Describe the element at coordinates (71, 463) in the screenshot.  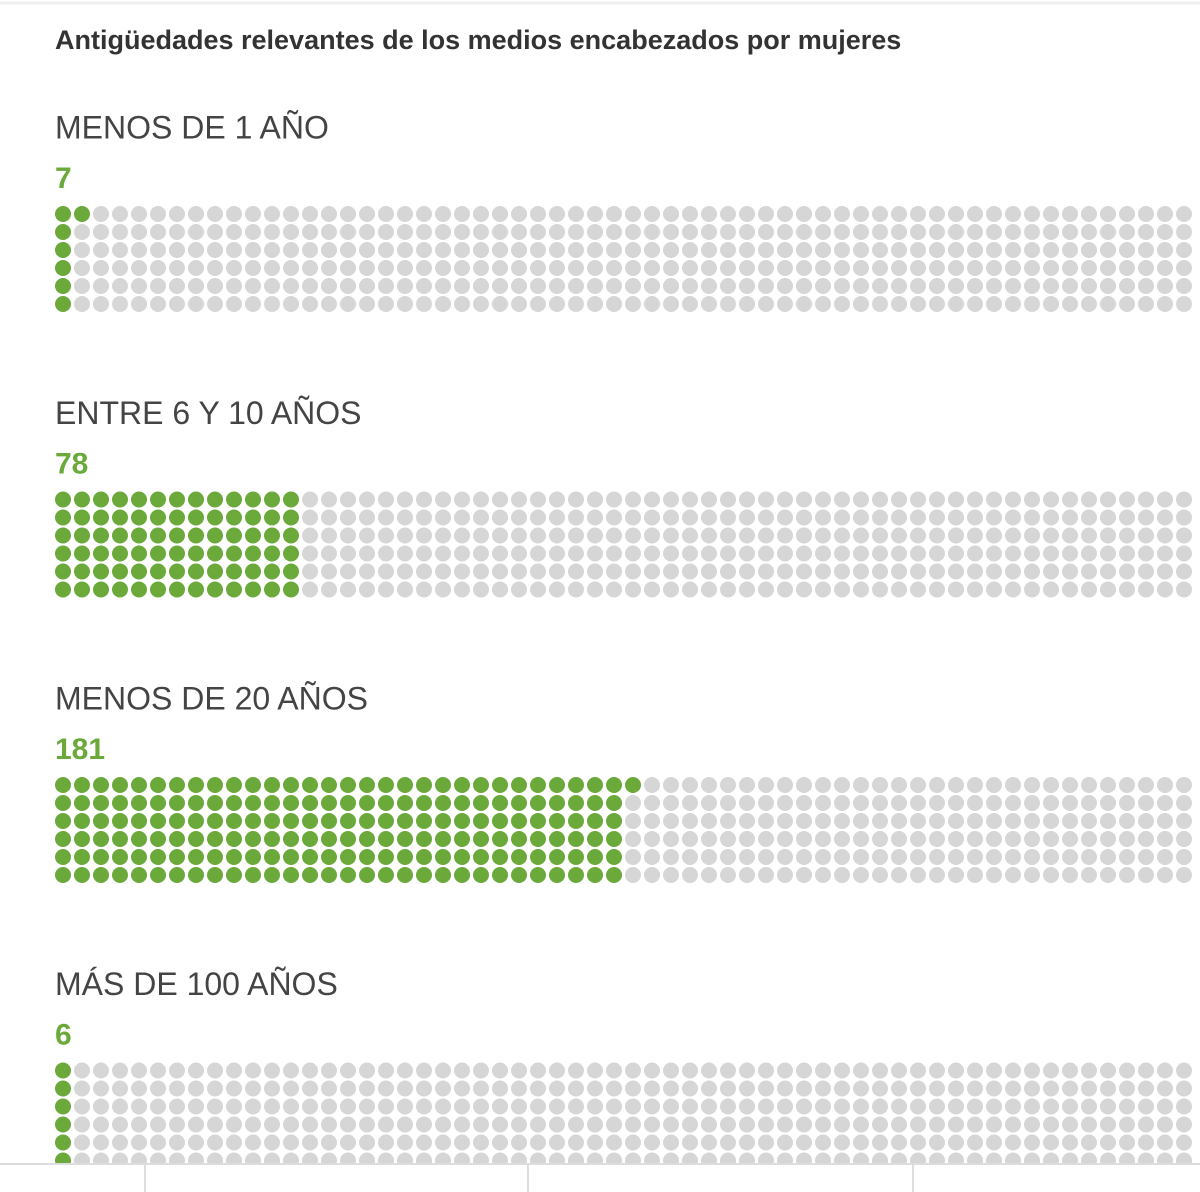
I see `value-label: 78` at that location.